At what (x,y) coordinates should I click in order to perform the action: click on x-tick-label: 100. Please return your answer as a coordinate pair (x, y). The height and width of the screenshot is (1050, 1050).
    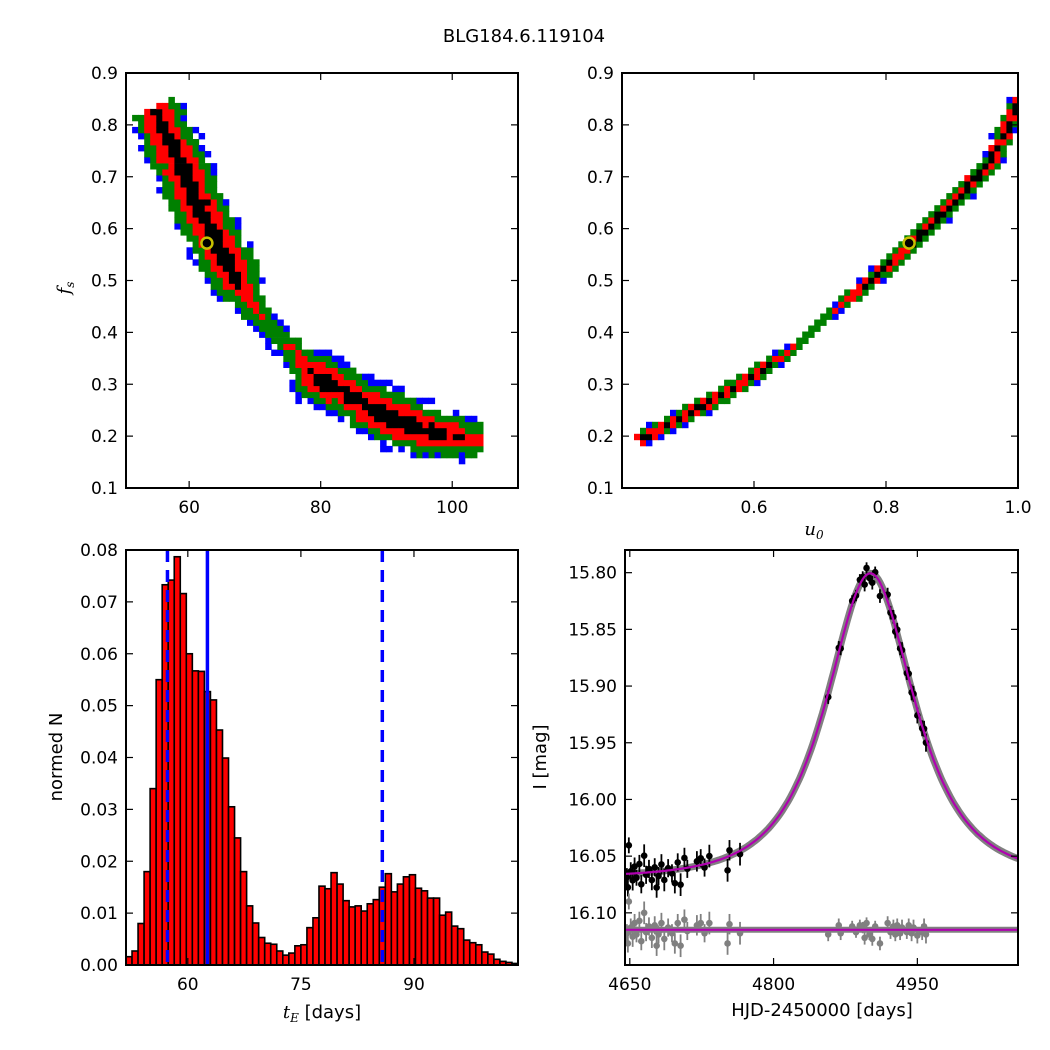
    Looking at the image, I should click on (452, 508).